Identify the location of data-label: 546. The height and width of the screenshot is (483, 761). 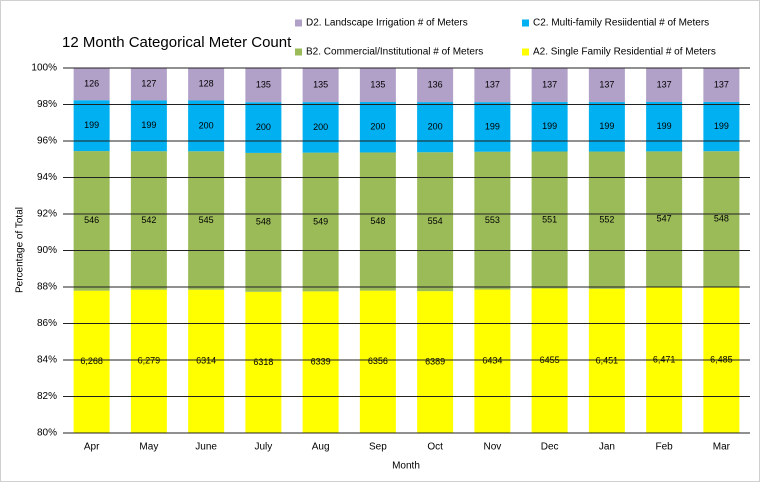
(91, 220).